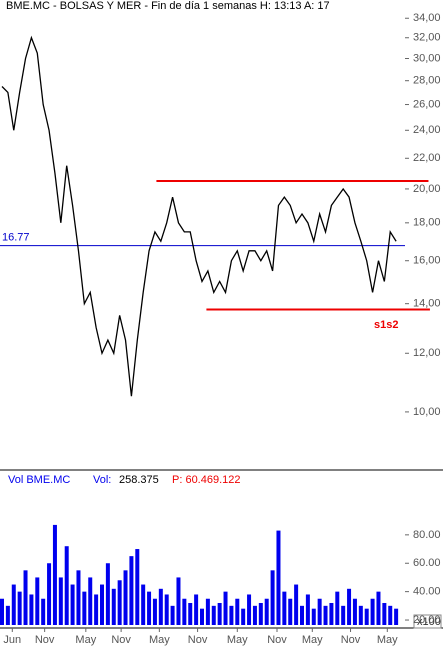  I want to click on y2-tick-label: 20.00, so click(427, 620).